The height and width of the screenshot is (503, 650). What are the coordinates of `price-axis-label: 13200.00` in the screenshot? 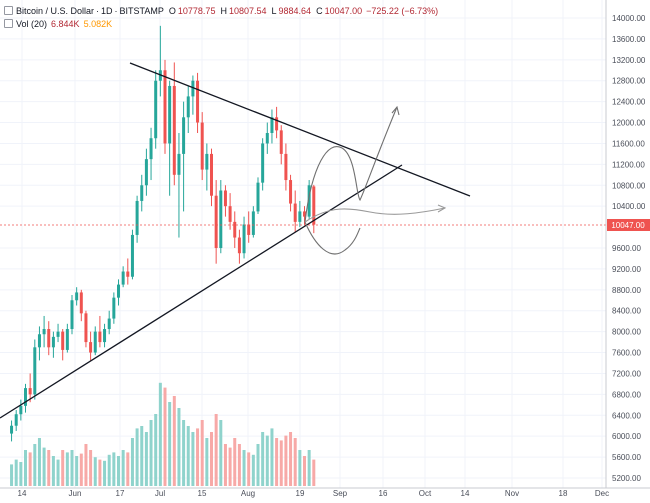 It's located at (629, 60).